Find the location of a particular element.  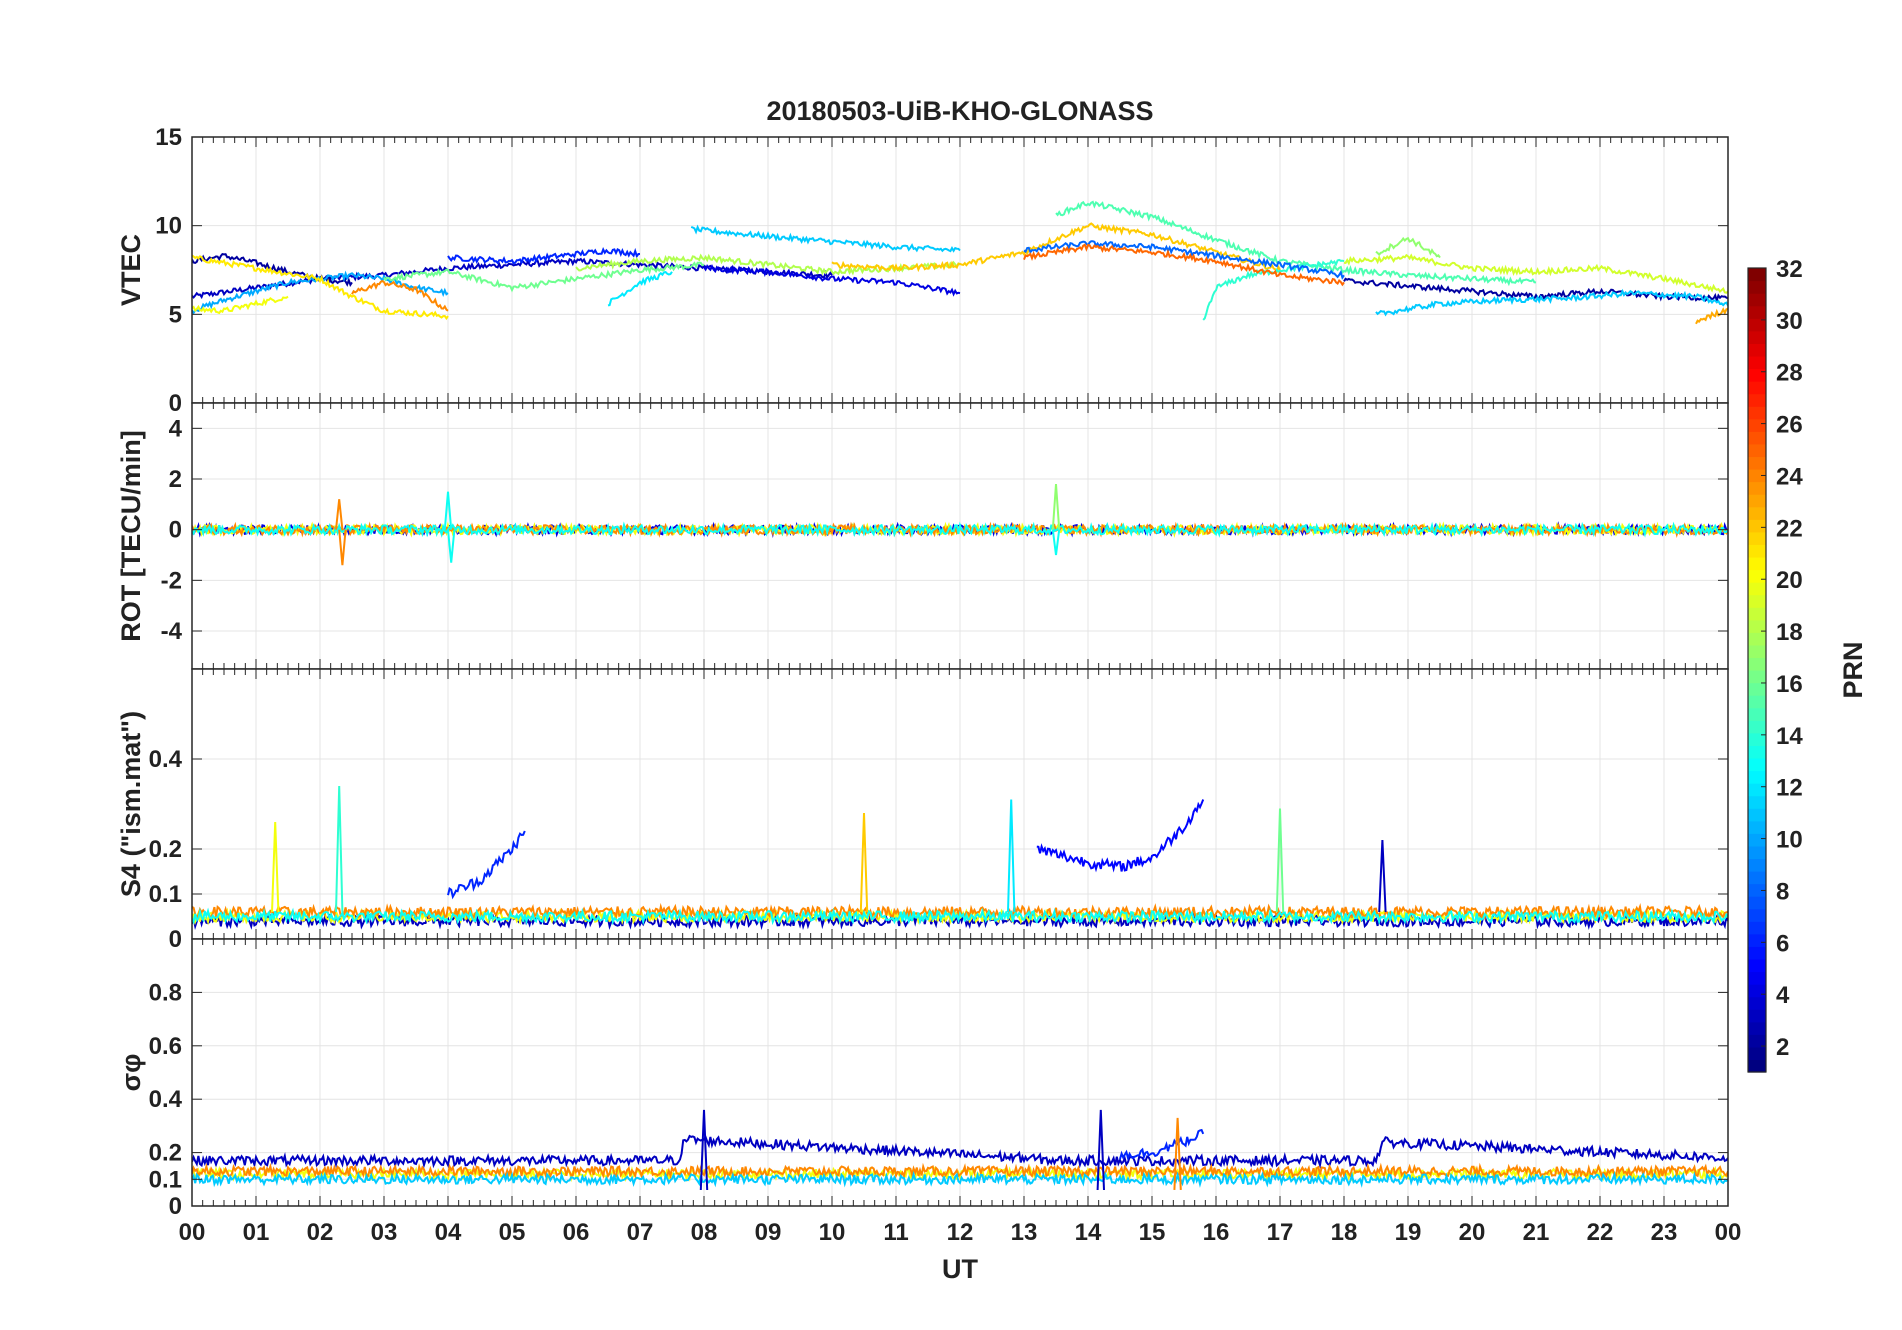

y-tick-label: 0.2 is located at coordinates (165, 849).